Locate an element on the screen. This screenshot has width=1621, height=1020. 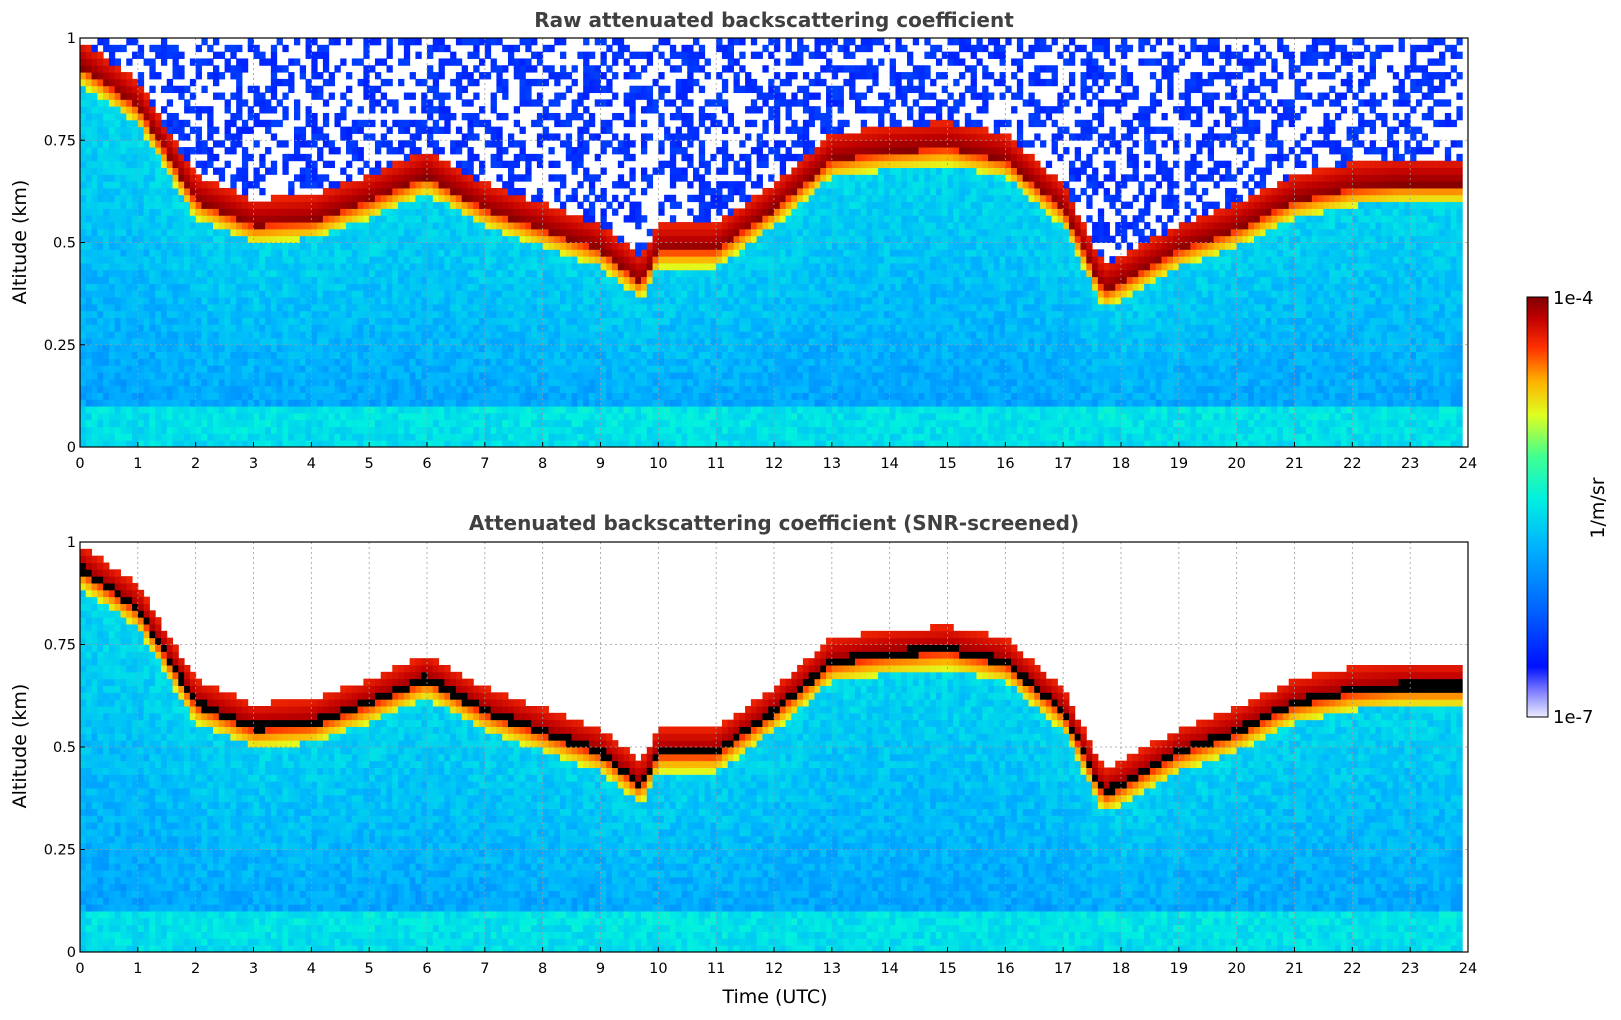
top-x-ticks: 0 1 2 3 4 5 6 7 8 9 10 11 12 13 14 15 16 17 18 19 20 21 22 23 24 is located at coordinates (776, 457).